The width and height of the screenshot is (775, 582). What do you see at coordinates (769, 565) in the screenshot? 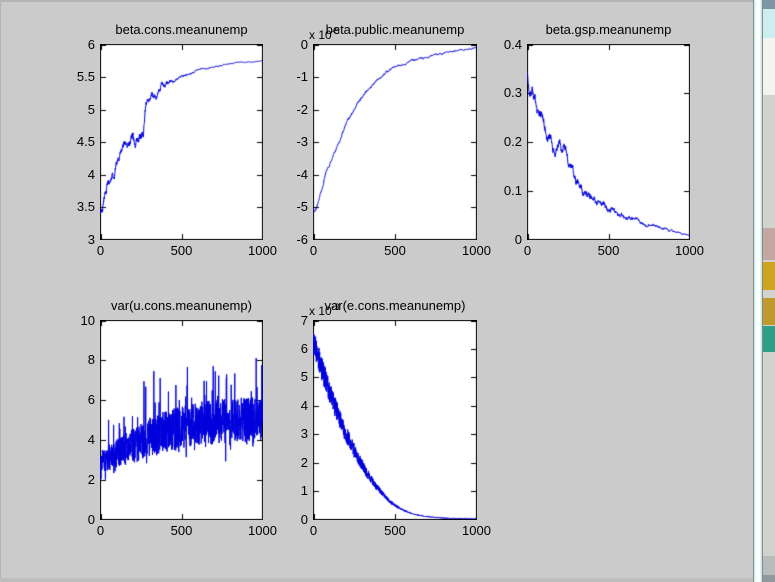
I see `desktop-edge-gray-dark` at bounding box center [769, 565].